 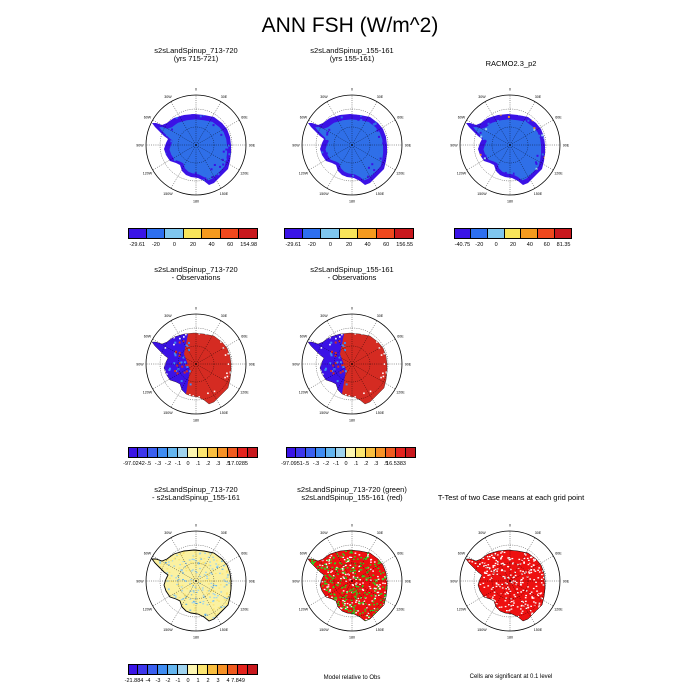 What do you see at coordinates (168, 97) in the screenshot?
I see `longitude-label: 30W` at bounding box center [168, 97].